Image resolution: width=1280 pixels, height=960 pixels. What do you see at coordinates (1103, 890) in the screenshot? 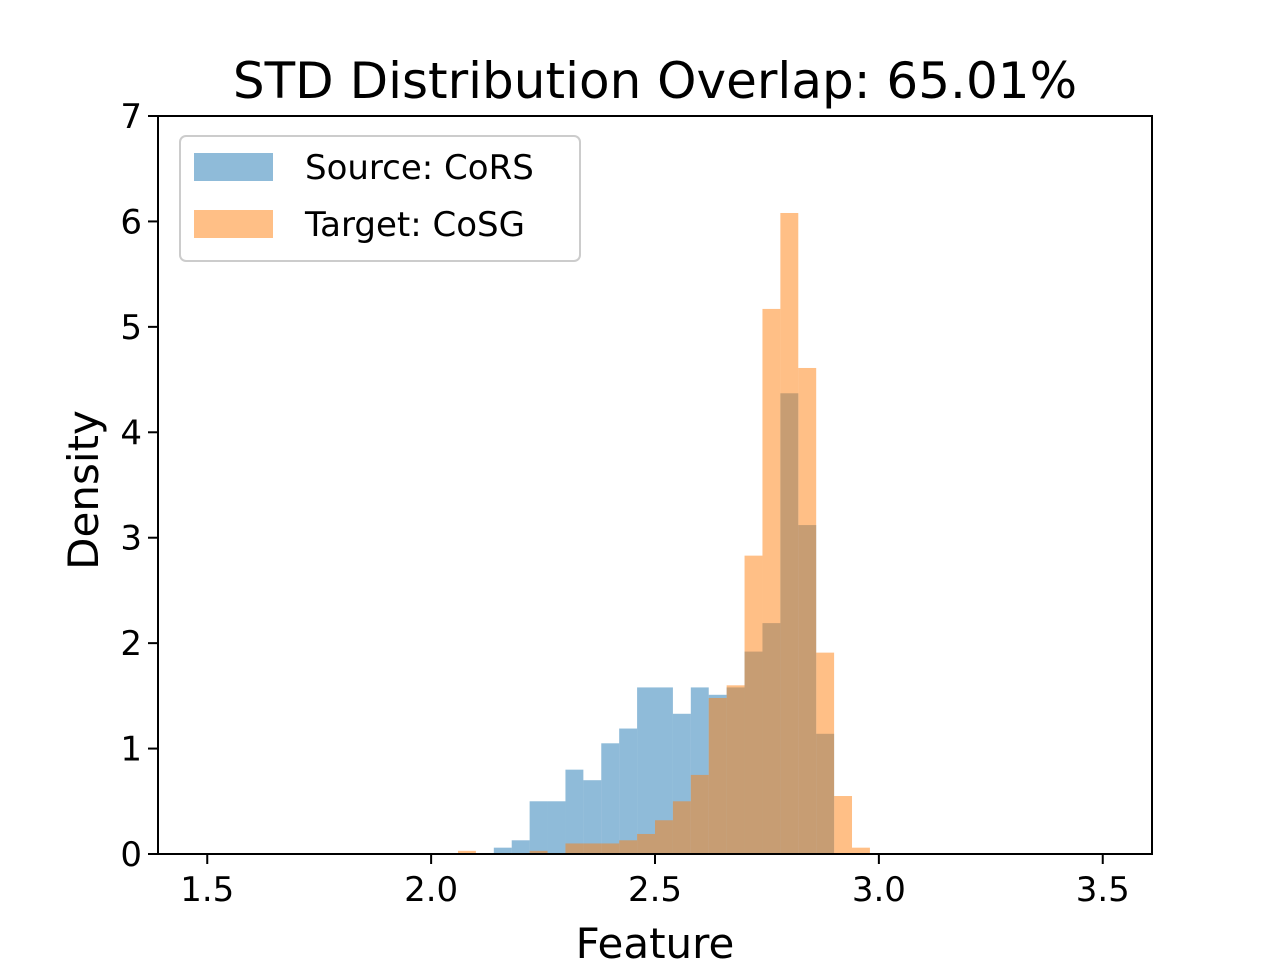
I see `x-tick-label-4: 3.5` at bounding box center [1103, 890].